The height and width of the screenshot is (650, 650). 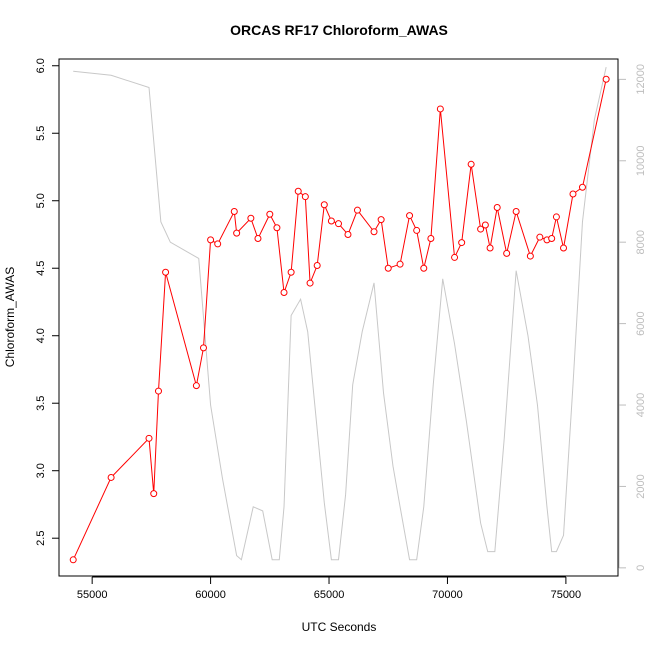 What do you see at coordinates (41, 538) in the screenshot?
I see `y-tick-label: 2.5` at bounding box center [41, 538].